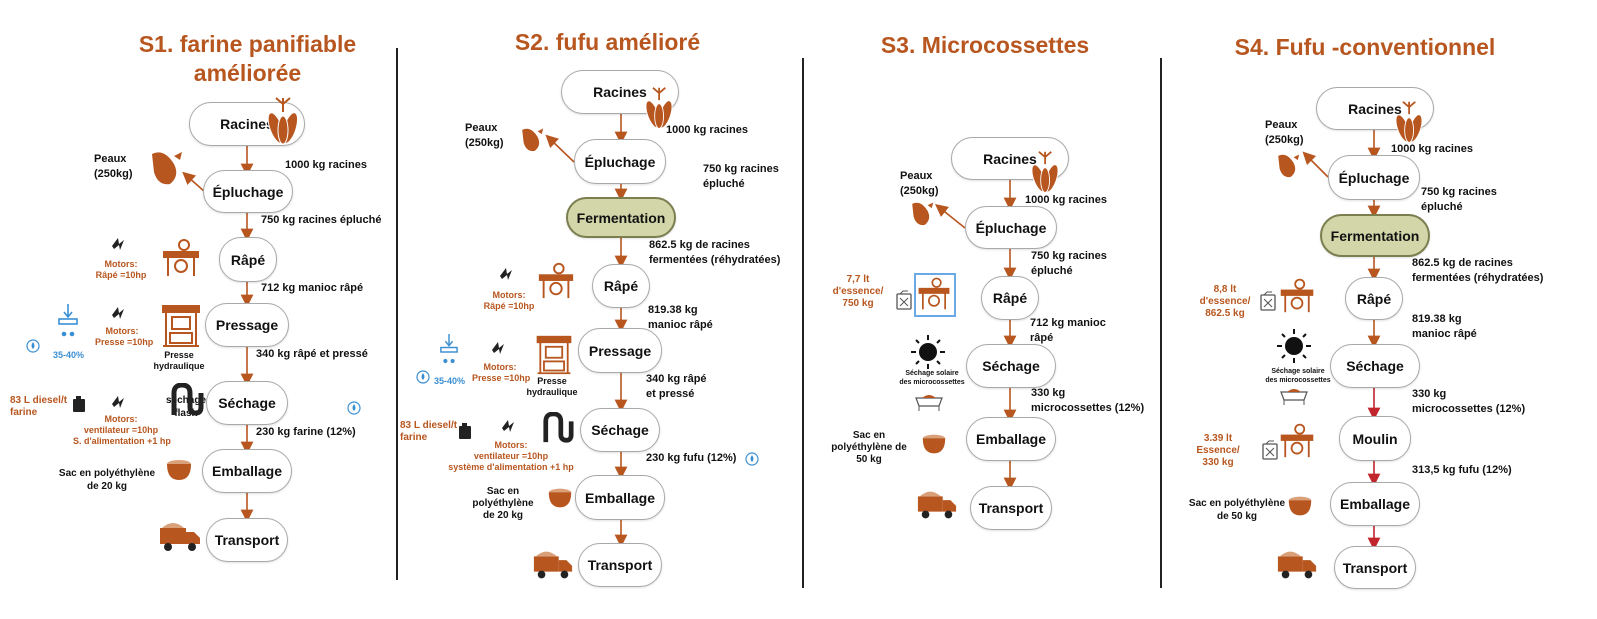  I want to click on s2-step-label: Séchage, so click(620, 430).